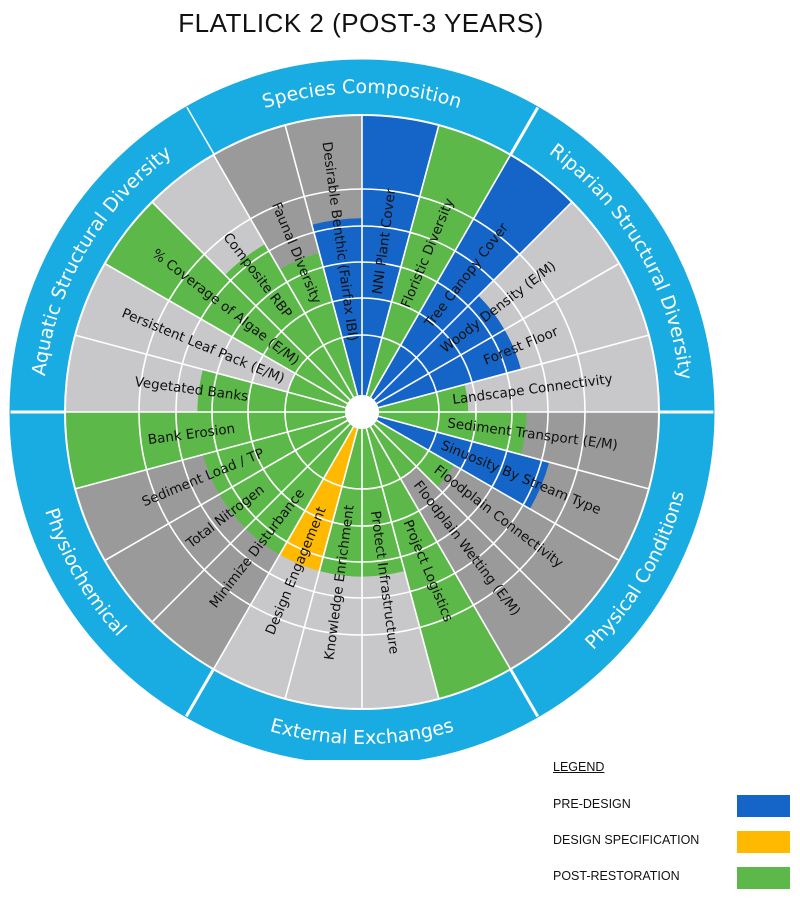  I want to click on segment-floodplain-connectivity-fill, so click(414, 454).